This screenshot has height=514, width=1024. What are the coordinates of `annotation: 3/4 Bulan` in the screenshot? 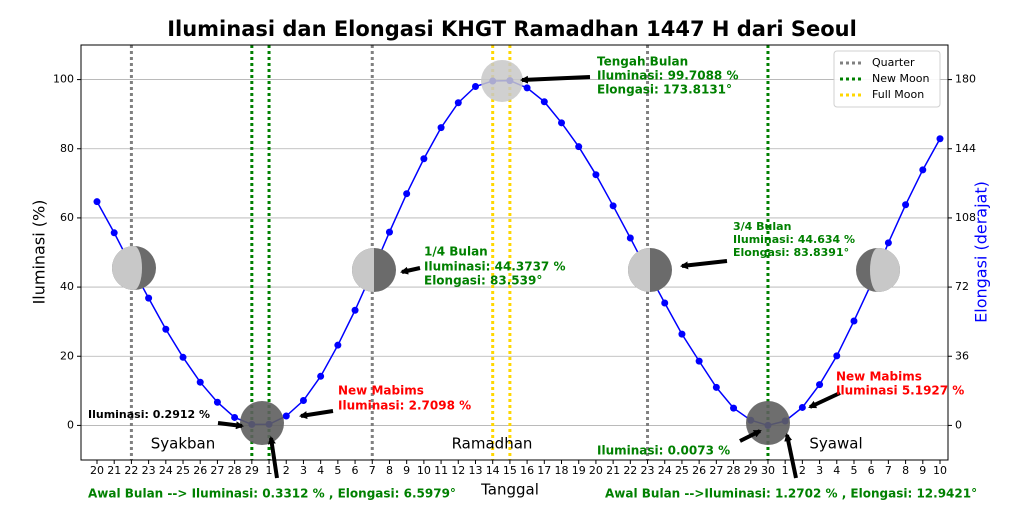 It's located at (762, 226).